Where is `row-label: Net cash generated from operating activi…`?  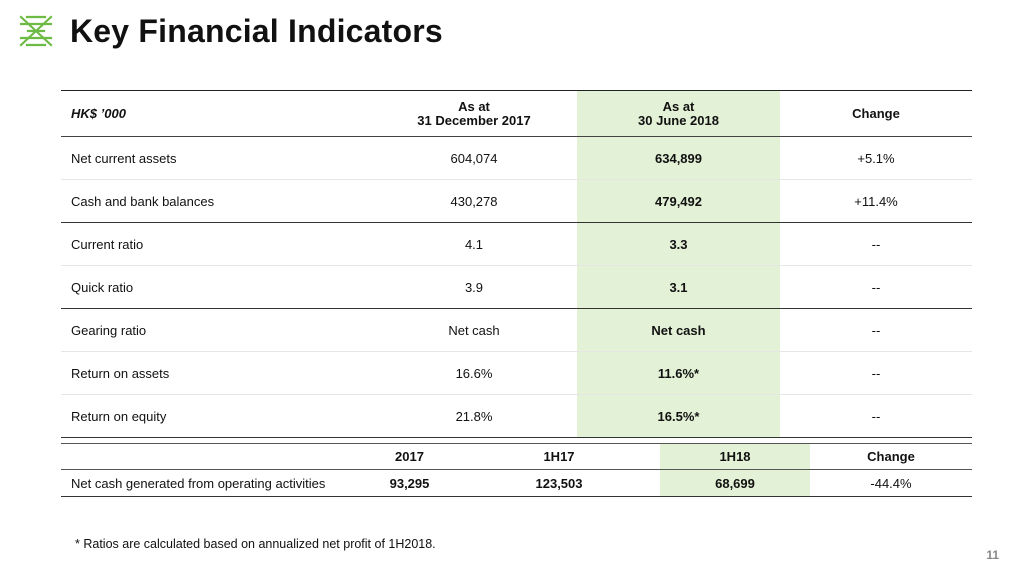 row-label: Net cash generated from operating activi… is located at coordinates (211, 483).